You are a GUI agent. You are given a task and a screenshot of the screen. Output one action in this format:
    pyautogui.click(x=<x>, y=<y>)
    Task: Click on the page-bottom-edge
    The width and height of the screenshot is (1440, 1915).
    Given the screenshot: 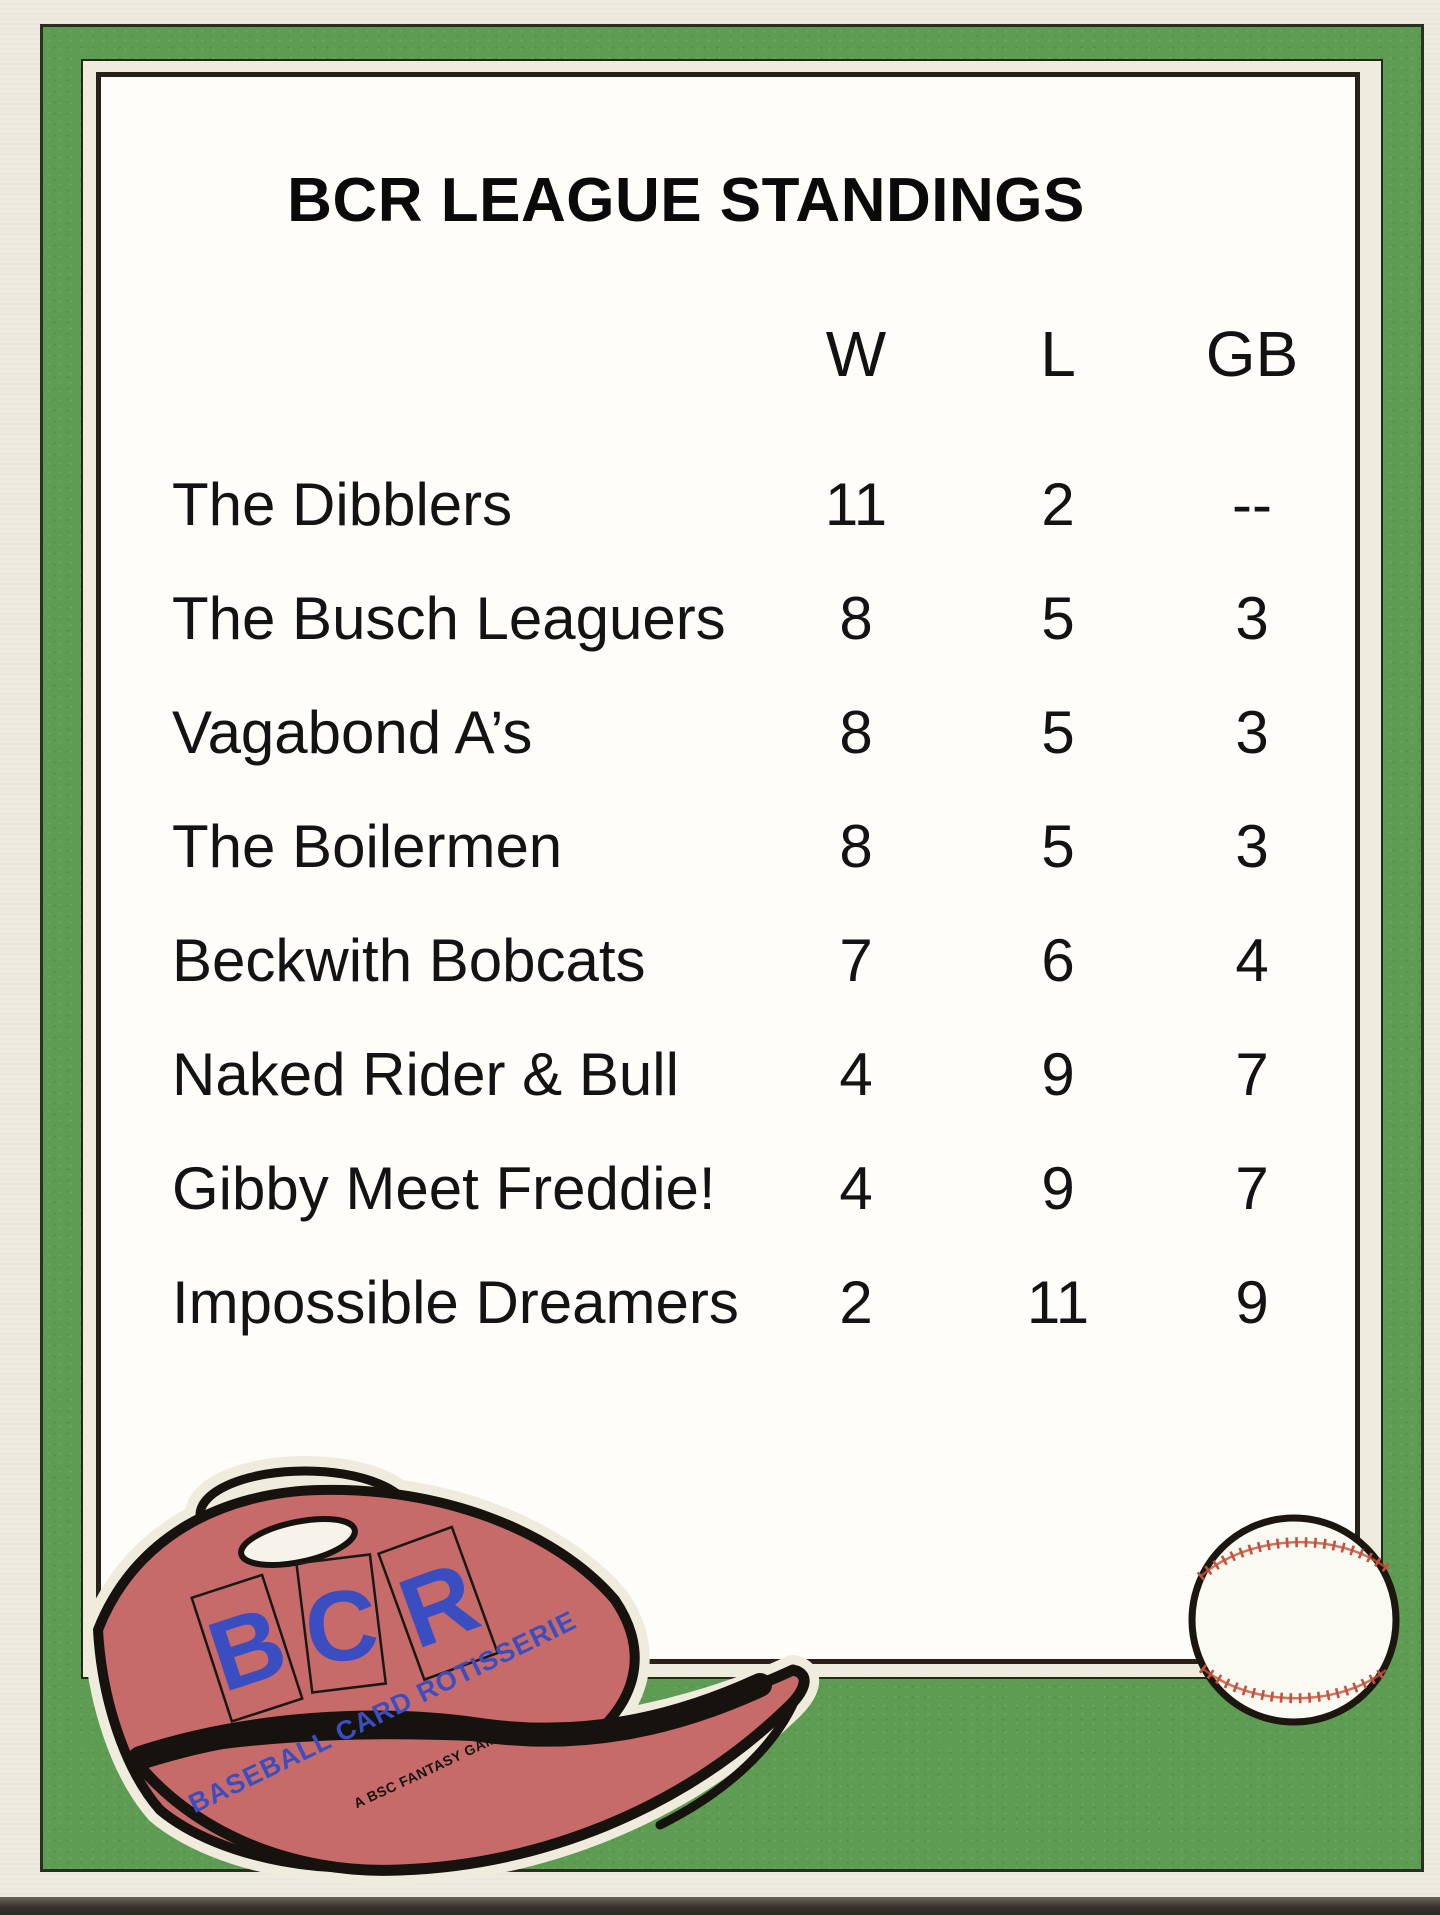 What is the action you would take?
    pyautogui.click(x=720, y=1906)
    